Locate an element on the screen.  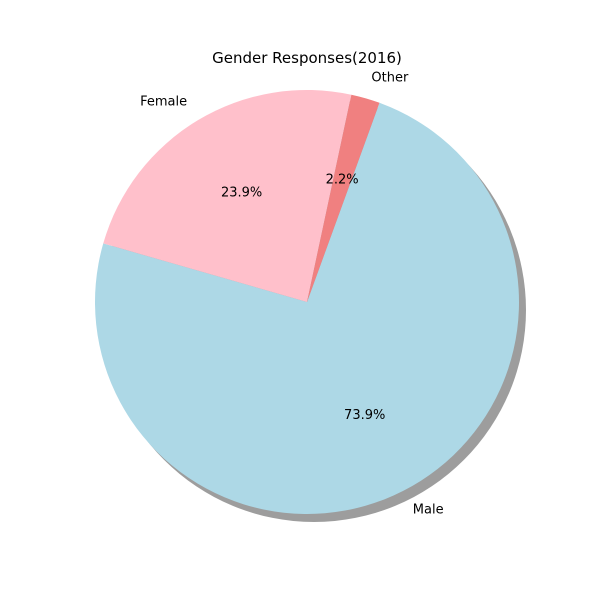
slice-label-other: Other is located at coordinates (390, 77).